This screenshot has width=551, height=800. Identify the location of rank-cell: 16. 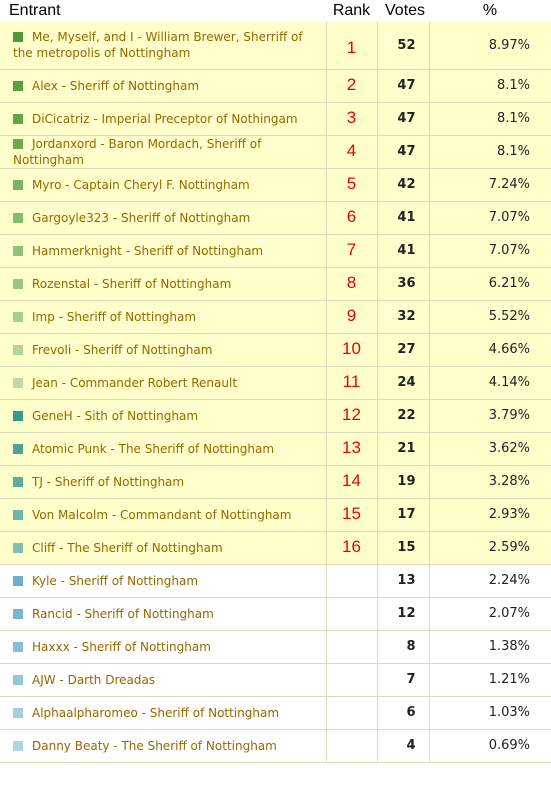
(352, 548).